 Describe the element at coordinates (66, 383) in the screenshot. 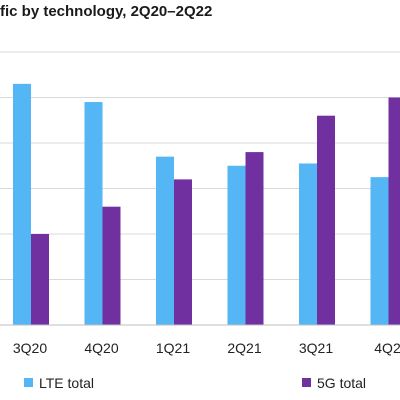

I see `legend-label-lte-total: LTE total` at that location.